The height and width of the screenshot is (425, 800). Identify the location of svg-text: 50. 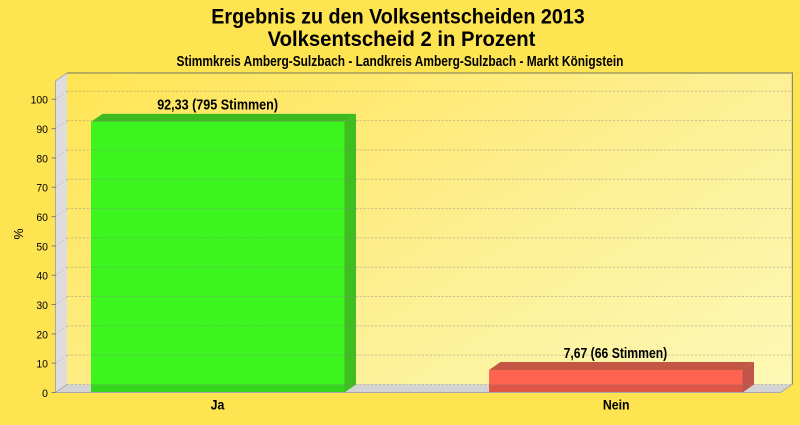
(42, 247).